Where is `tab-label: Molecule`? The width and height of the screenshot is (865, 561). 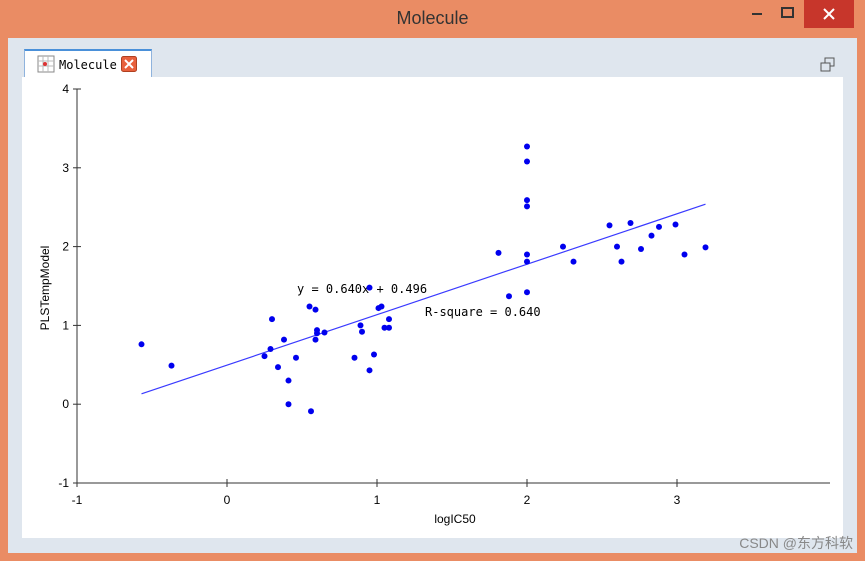
tab-label: Molecule is located at coordinates (88, 65).